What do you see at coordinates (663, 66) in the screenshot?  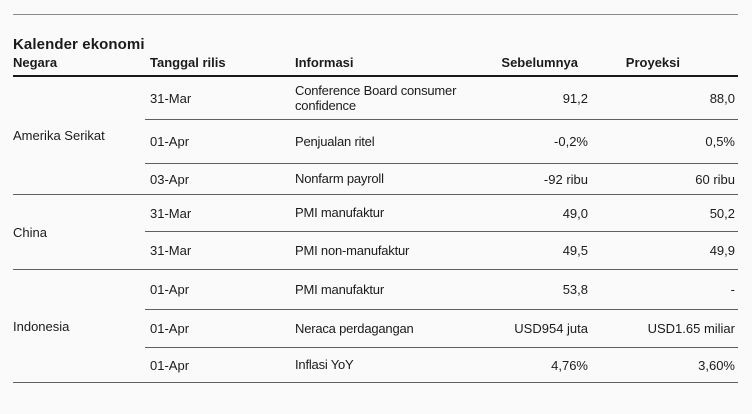 I see `column-header-proyeksi: Proyeksi` at bounding box center [663, 66].